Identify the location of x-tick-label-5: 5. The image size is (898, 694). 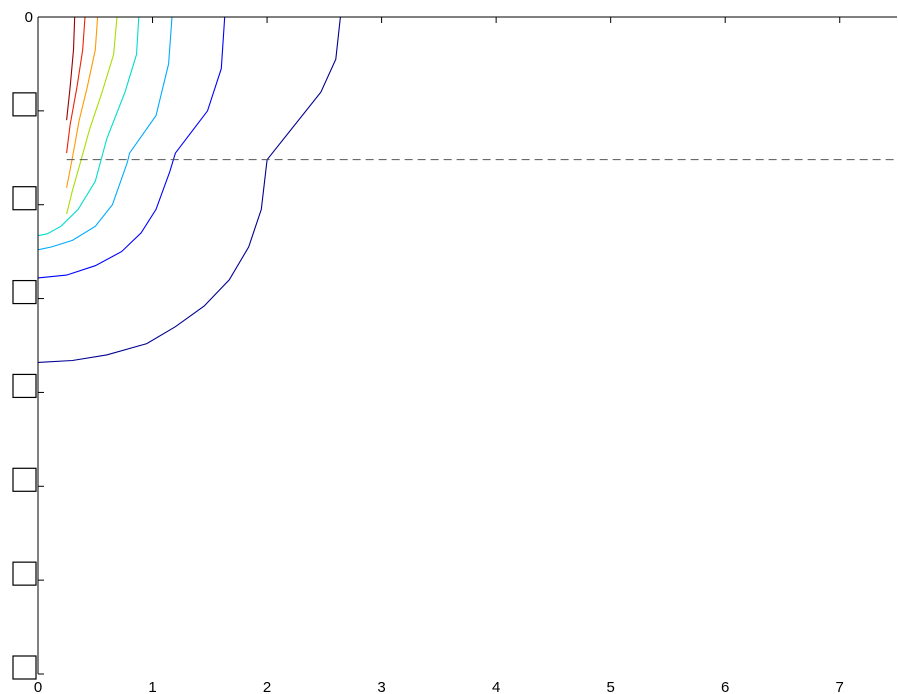
(610, 686).